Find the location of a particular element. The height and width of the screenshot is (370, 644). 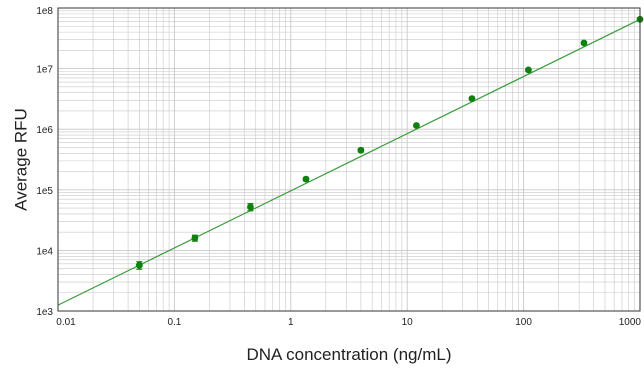

x-tick-label: 1000 is located at coordinates (630, 322).